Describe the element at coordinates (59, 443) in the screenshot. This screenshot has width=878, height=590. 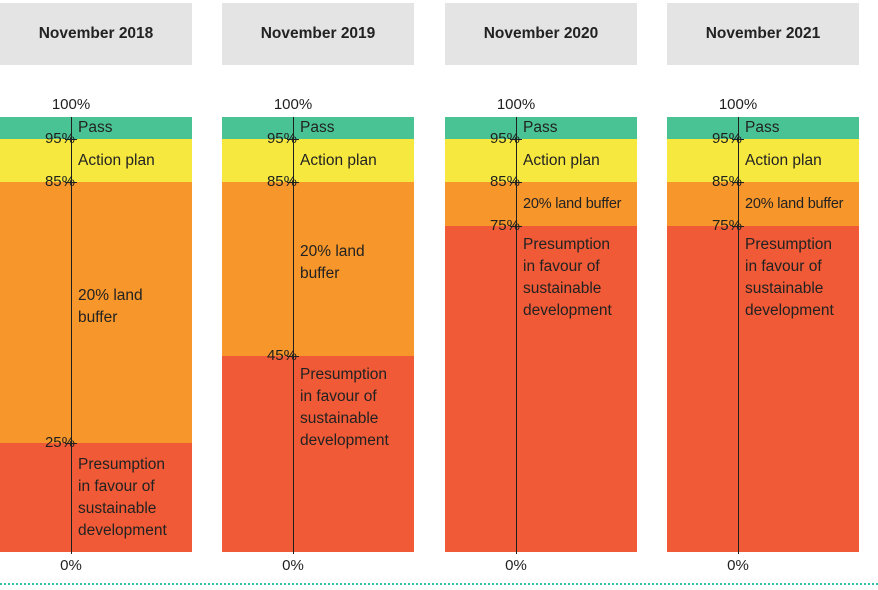
I see `y-tick-label: 25%` at that location.